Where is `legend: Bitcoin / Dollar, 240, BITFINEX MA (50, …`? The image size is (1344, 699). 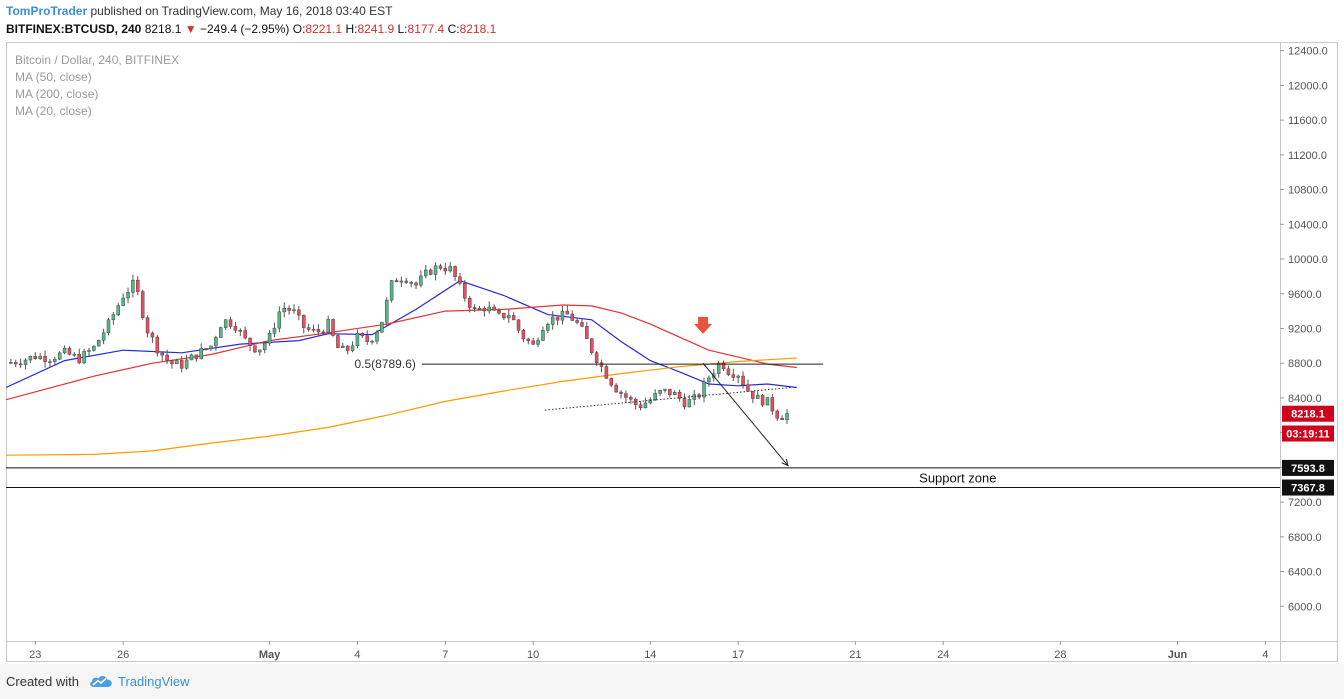 legend: Bitcoin / Dollar, 240, BITFINEX MA (50, … is located at coordinates (97, 86).